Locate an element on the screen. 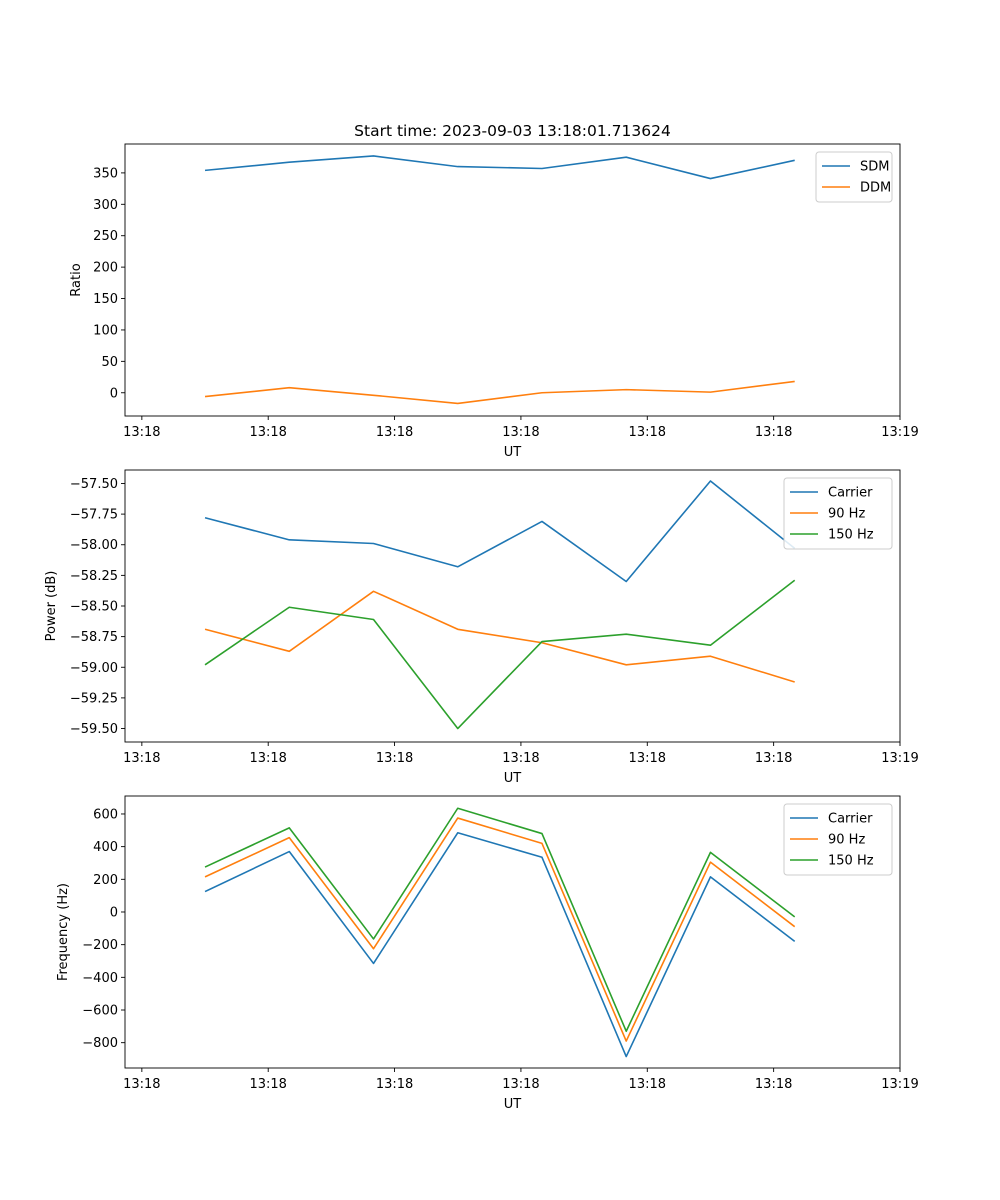  y-tick-label: −59.00 is located at coordinates (94, 668).